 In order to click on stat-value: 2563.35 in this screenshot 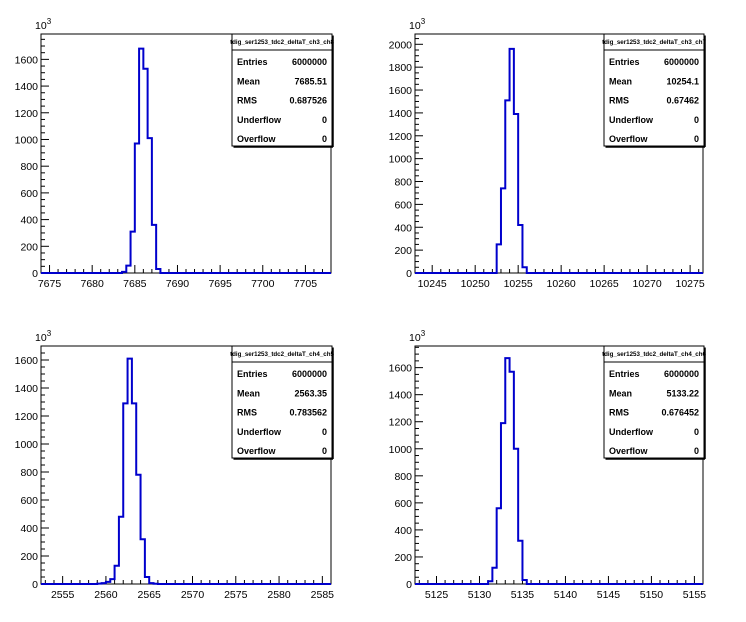, I will do `click(310, 393)`.